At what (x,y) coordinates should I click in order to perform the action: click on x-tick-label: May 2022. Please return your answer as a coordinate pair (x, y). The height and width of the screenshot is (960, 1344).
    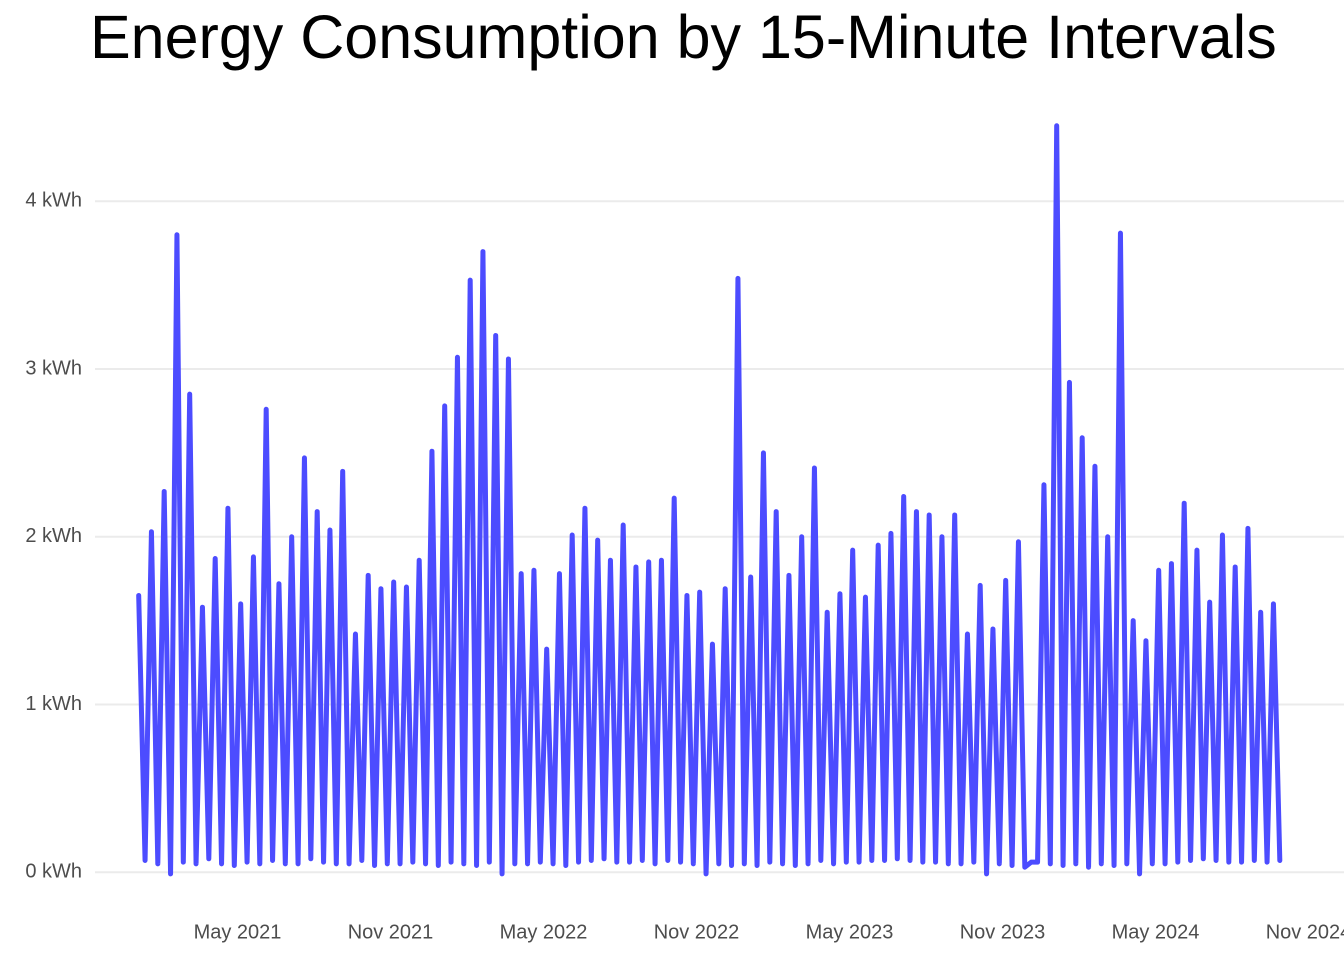
    Looking at the image, I should click on (544, 932).